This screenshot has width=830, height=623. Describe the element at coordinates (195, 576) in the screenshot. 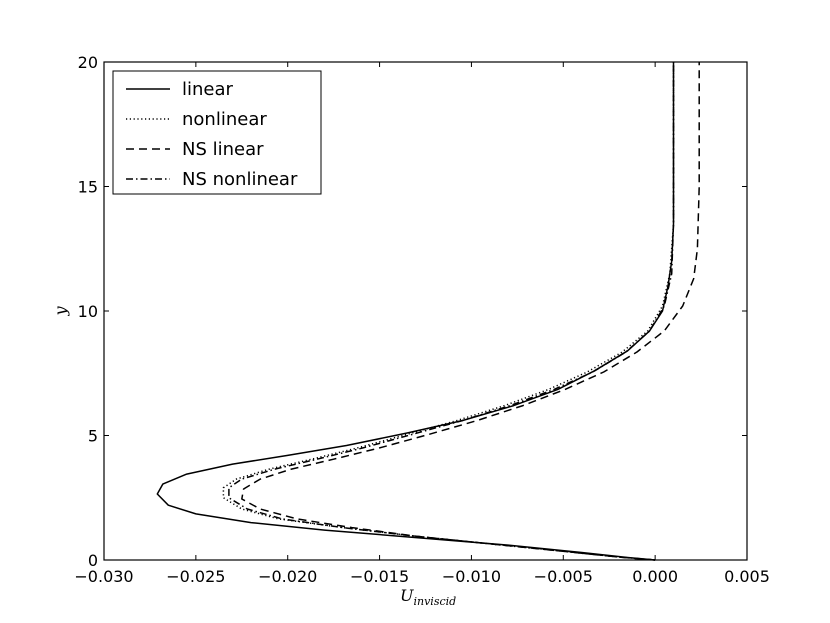

I see `x-tick-label: −0.025` at that location.